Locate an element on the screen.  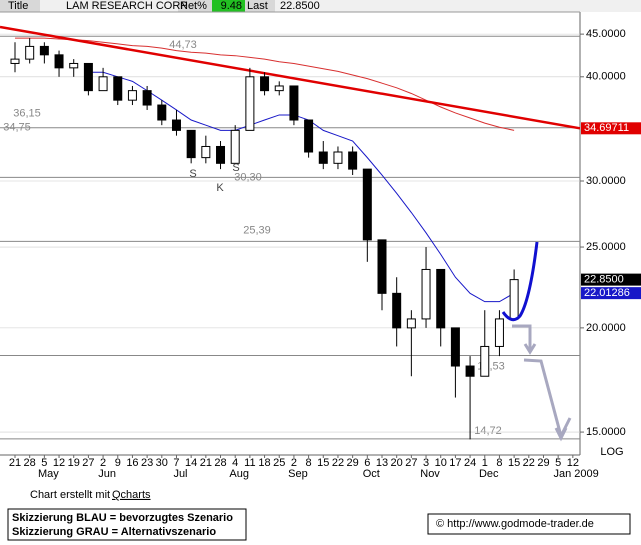
level-label: 34,75 is located at coordinates (17, 128).